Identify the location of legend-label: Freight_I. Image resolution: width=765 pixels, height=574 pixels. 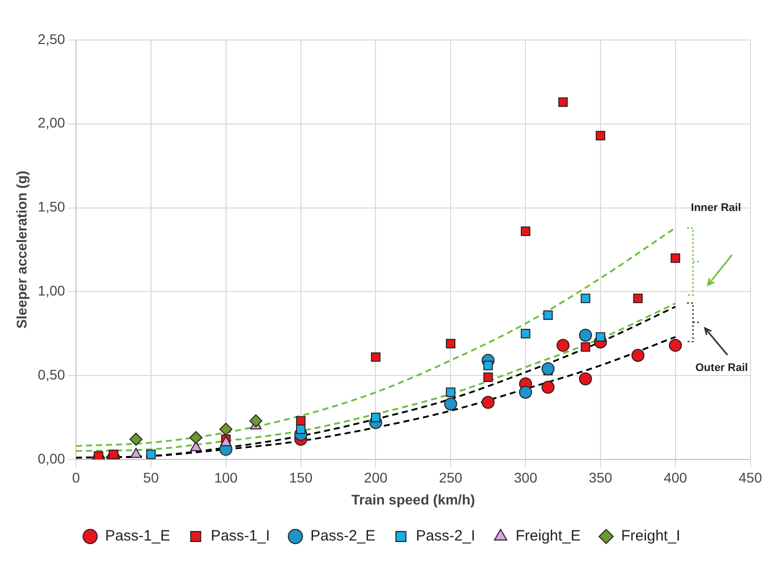
(650, 536).